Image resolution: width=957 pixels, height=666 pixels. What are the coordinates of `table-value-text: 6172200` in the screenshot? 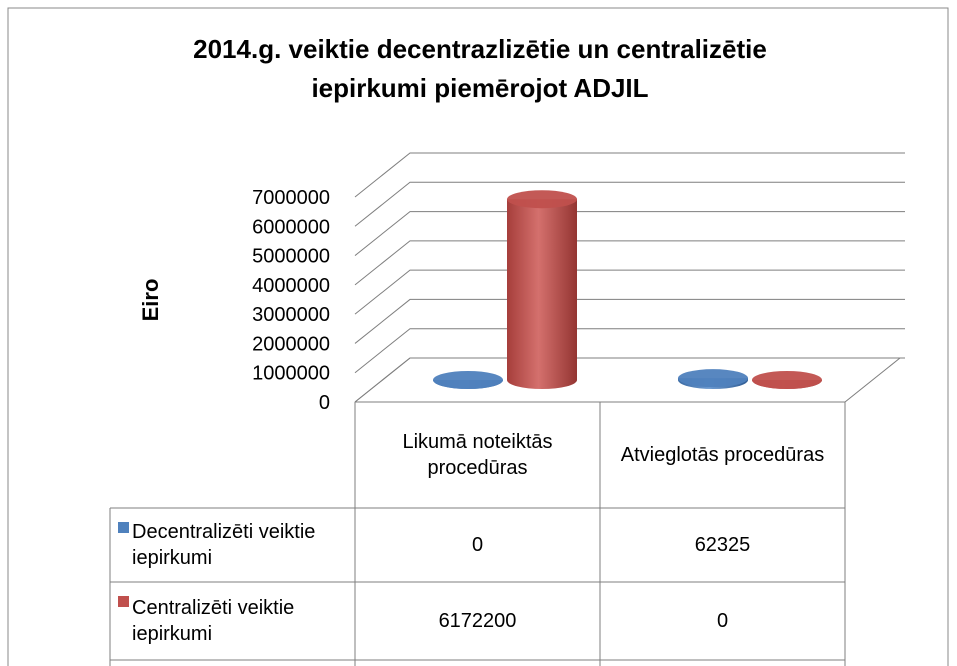 It's located at (477, 621).